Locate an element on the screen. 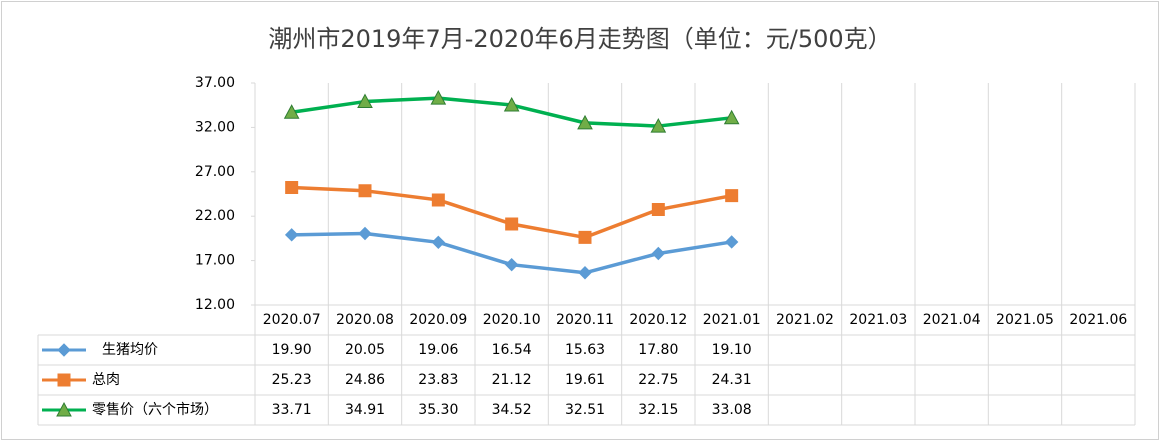 This screenshot has height=446, width=1161. table-value: 33.08 is located at coordinates (732, 410).